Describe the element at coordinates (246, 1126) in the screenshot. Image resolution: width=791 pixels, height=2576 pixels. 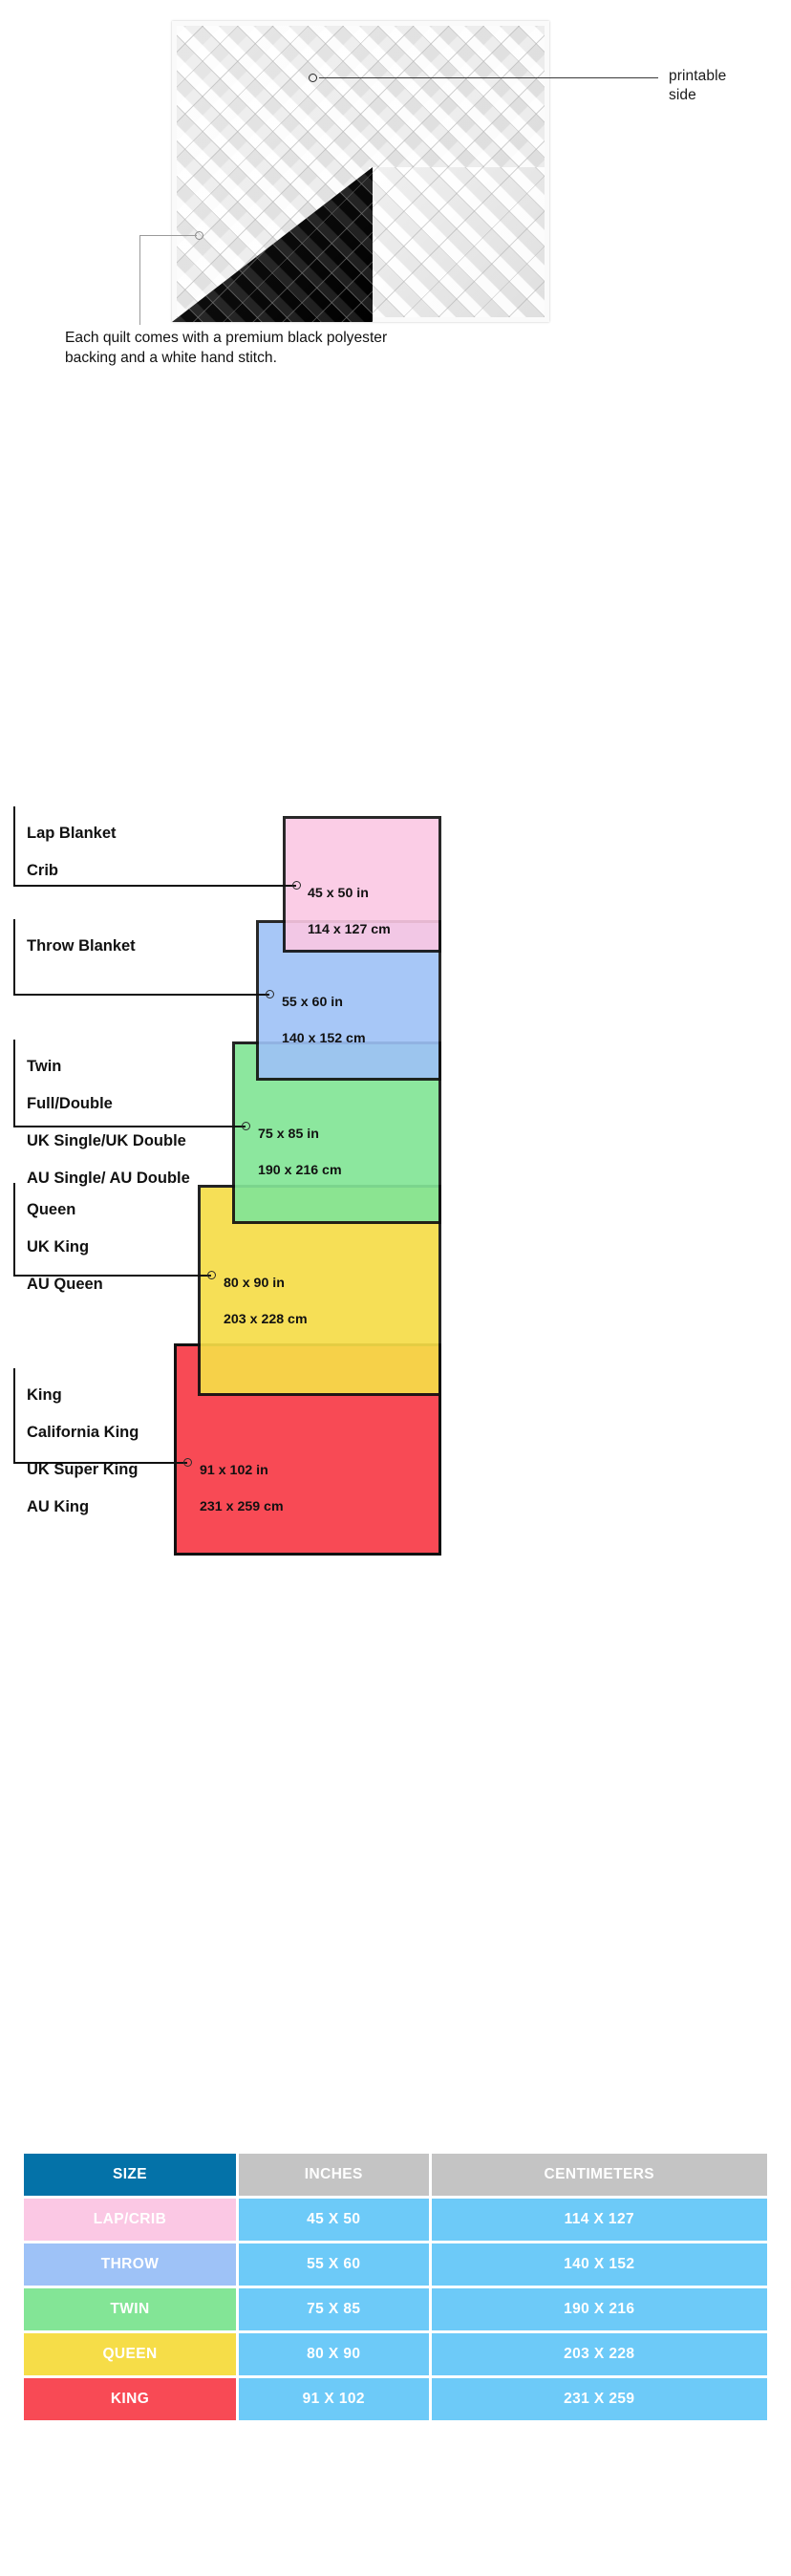
I see `dim-callout-dot-twin` at that location.